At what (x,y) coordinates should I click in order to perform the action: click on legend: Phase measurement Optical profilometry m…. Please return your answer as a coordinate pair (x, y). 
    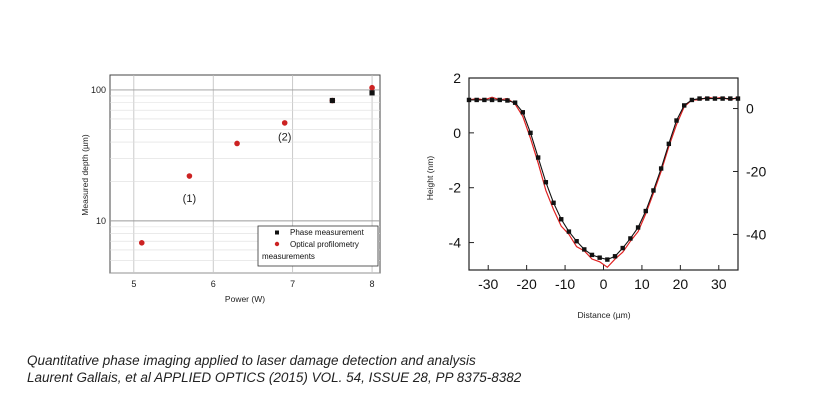
    Looking at the image, I should click on (318, 246).